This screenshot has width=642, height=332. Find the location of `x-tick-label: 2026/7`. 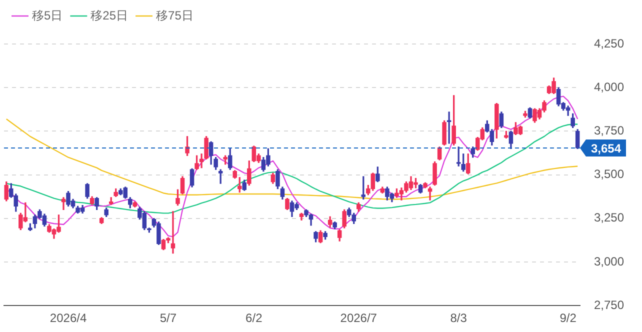

x-tick-label: 2026/7 is located at coordinates (359, 318).